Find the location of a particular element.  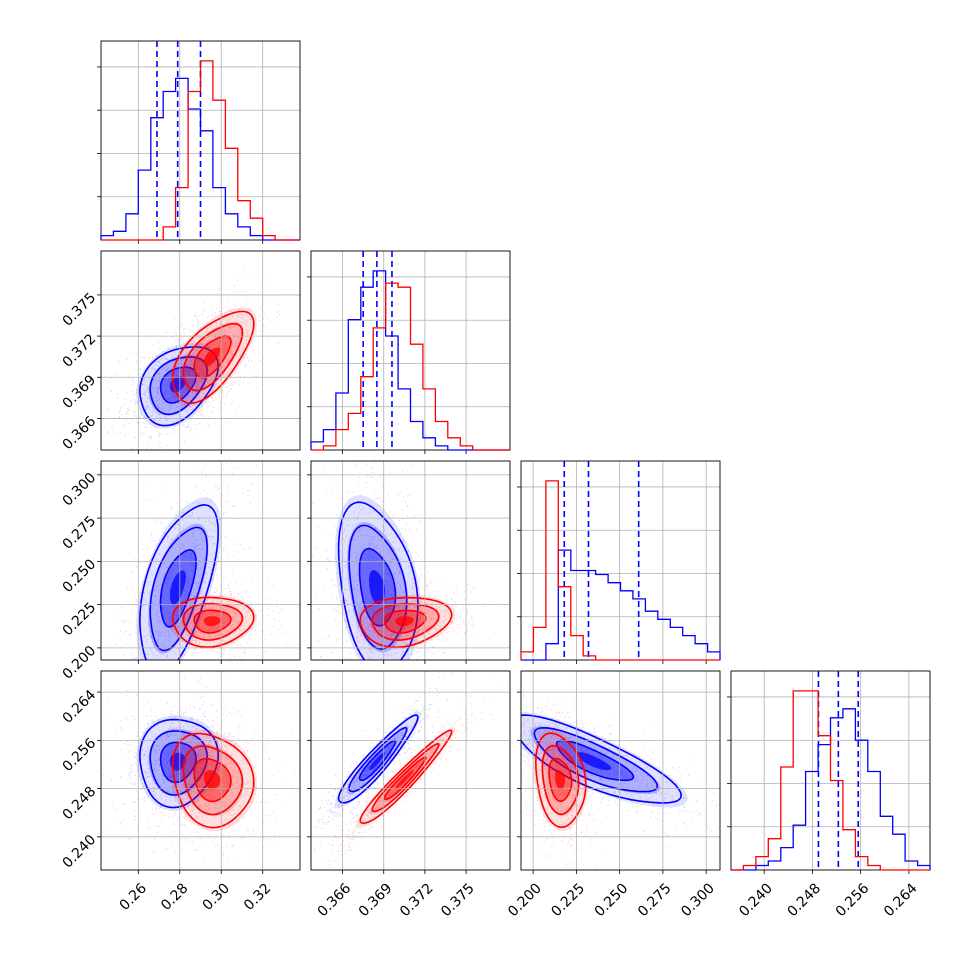

y-tick-label: 0.369 is located at coordinates (80, 392).